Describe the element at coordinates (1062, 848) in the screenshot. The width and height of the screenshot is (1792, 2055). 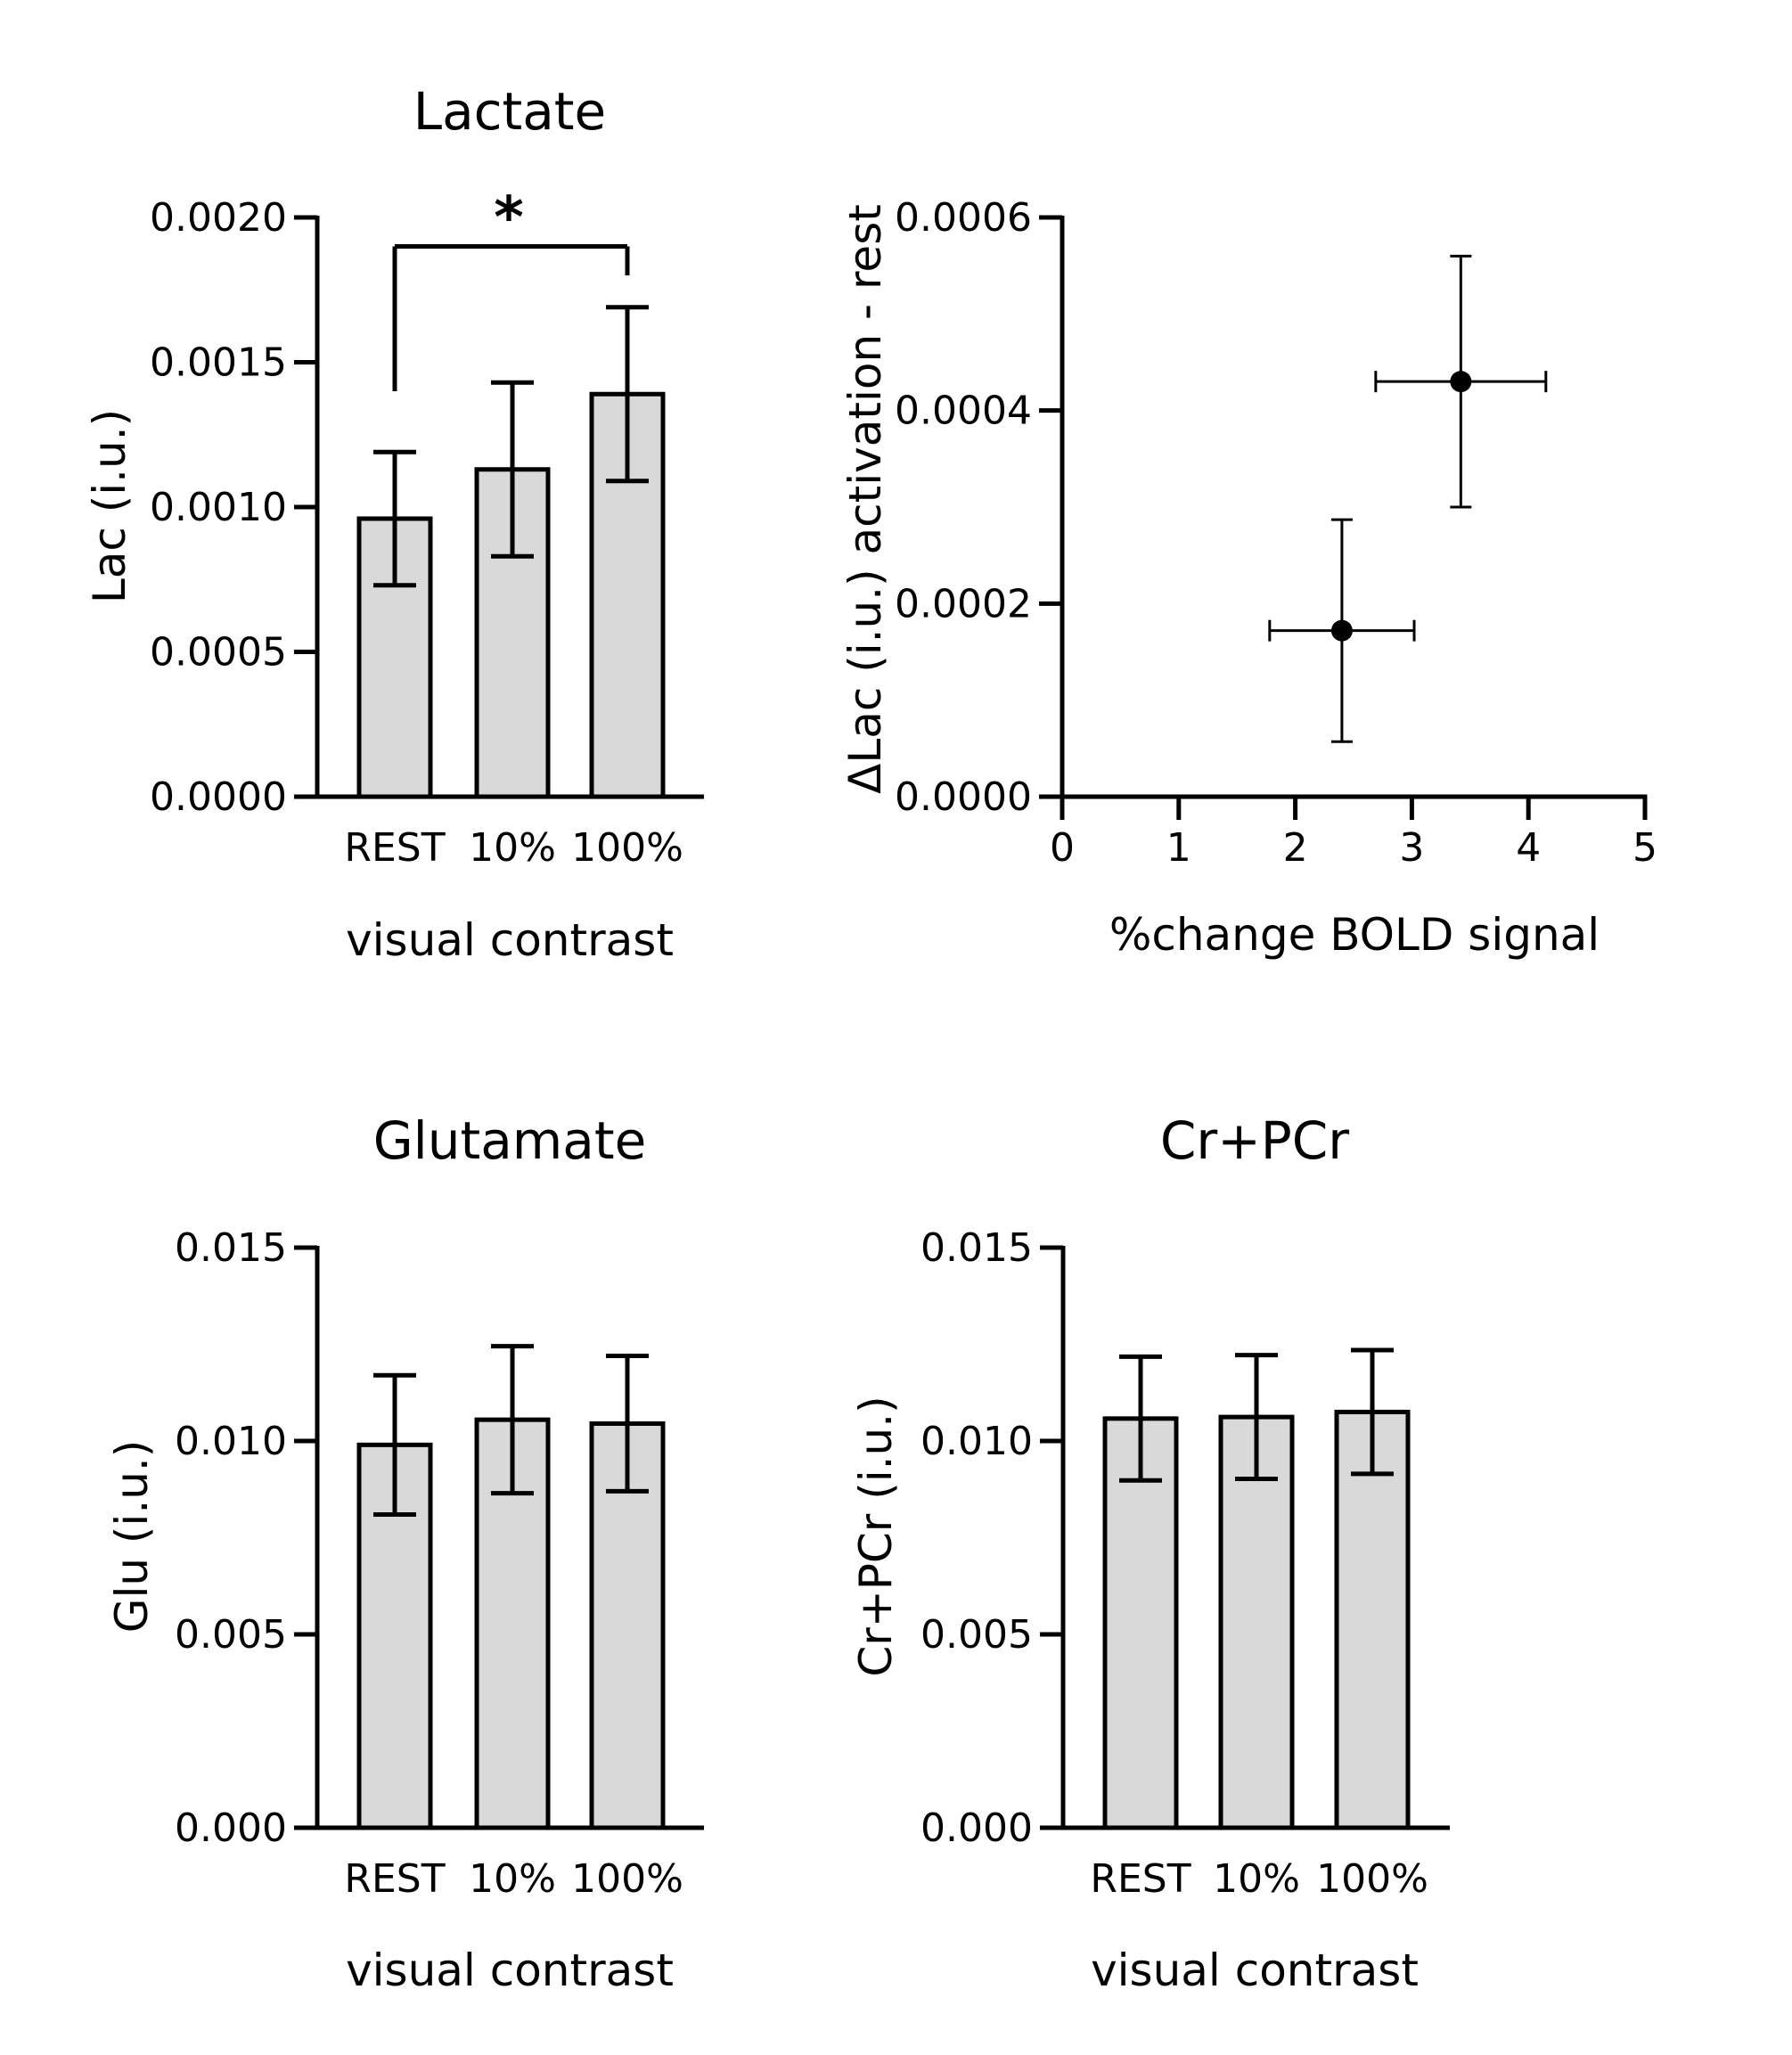
I see `x-tick-label: 0` at that location.